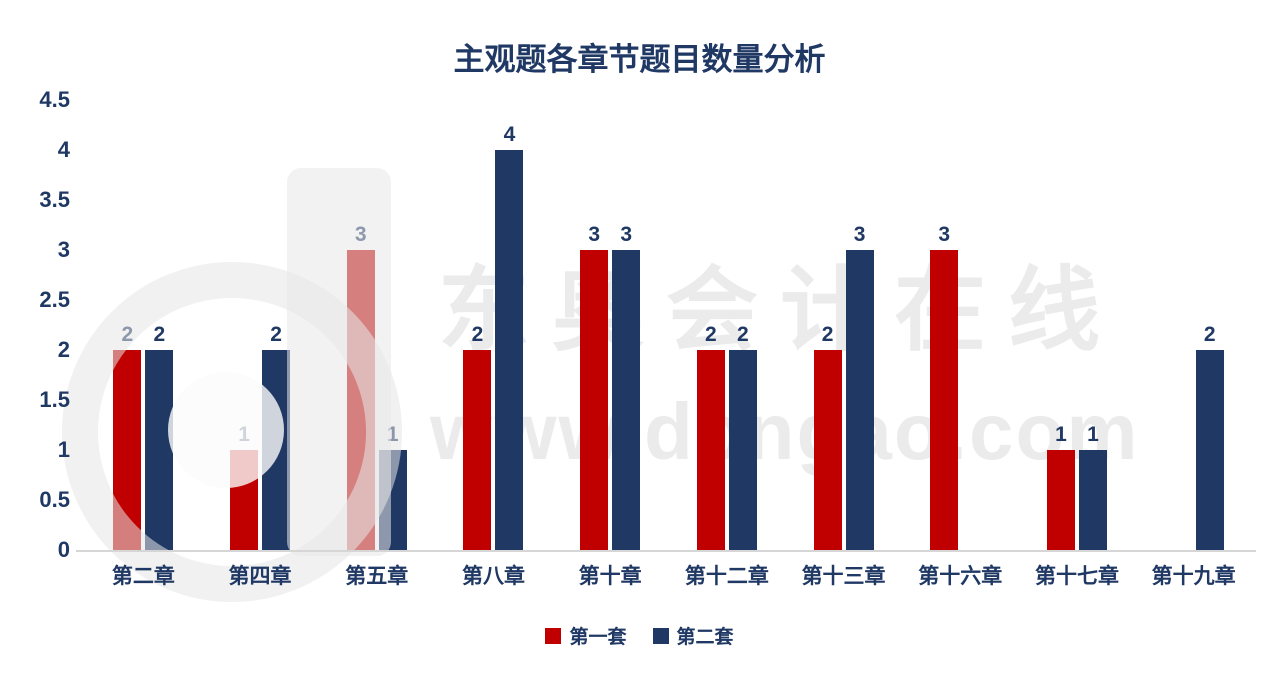 The image size is (1279, 680). What do you see at coordinates (1076, 576) in the screenshot?
I see `x-axis-tick-label: 第十七章` at bounding box center [1076, 576].